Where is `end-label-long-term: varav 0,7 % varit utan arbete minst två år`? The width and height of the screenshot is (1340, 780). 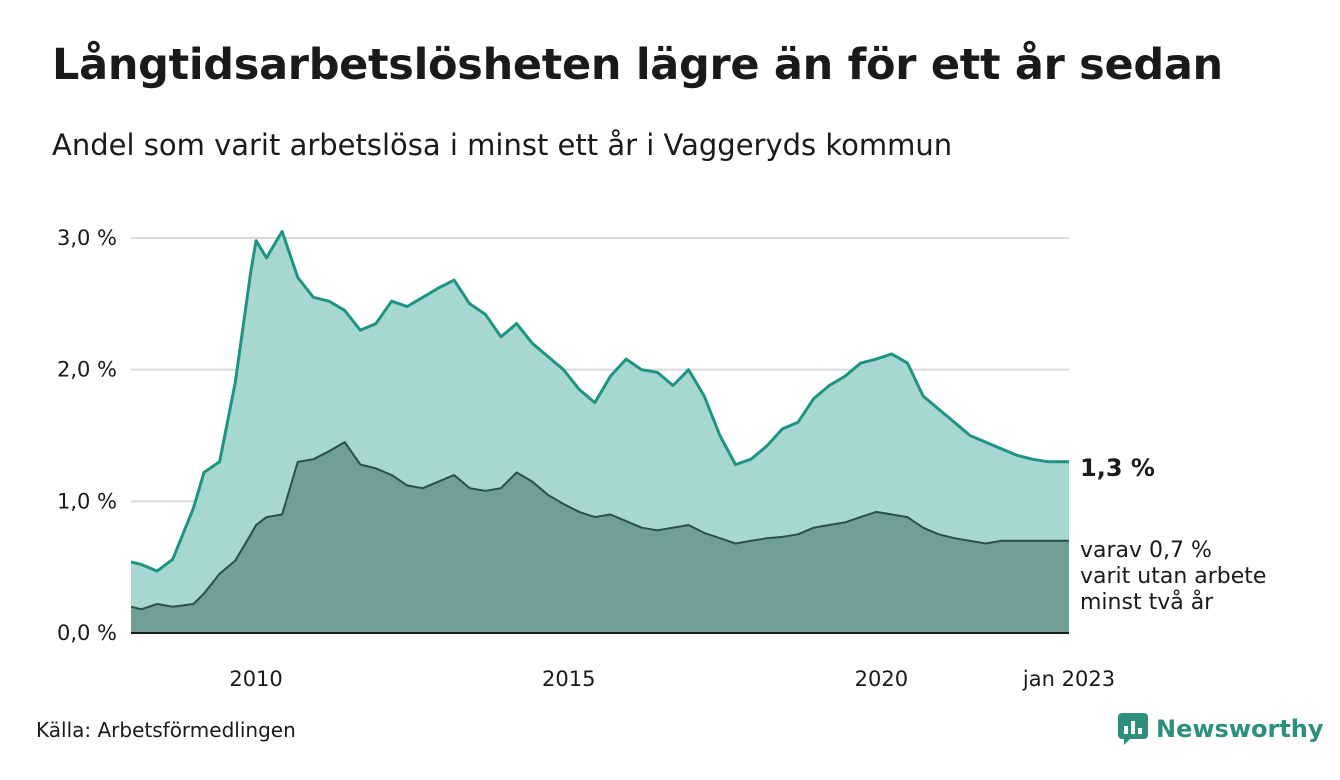 end-label-long-term: varav 0,7 % varit utan arbete minst två år is located at coordinates (1173, 576).